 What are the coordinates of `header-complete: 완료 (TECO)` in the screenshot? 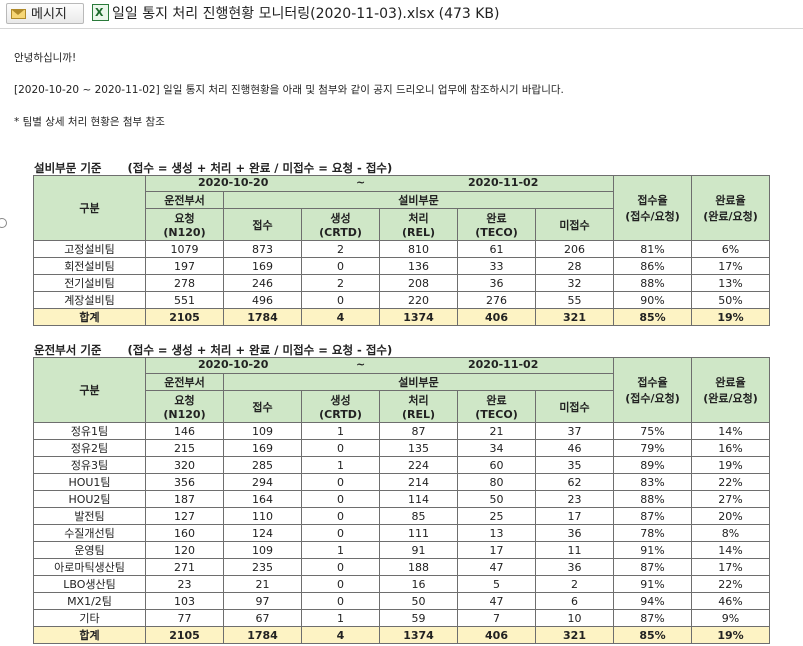 It's located at (496, 224).